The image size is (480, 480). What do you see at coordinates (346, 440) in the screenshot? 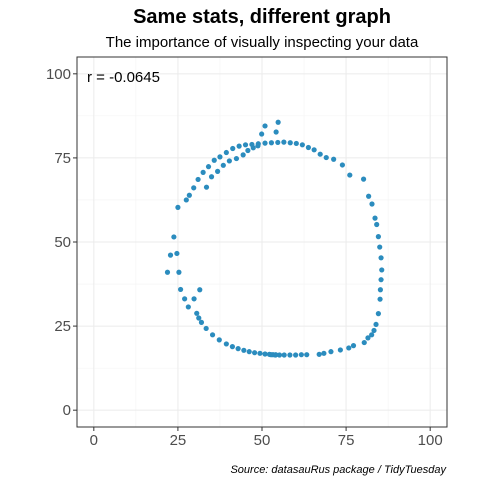
I see `x-tick-label: 75` at bounding box center [346, 440].